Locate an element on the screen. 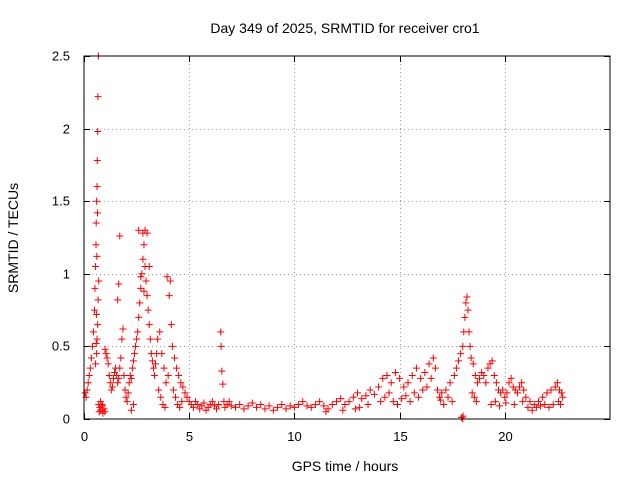 This screenshot has width=640, height=480. y-tick-label: 0 is located at coordinates (66, 419).